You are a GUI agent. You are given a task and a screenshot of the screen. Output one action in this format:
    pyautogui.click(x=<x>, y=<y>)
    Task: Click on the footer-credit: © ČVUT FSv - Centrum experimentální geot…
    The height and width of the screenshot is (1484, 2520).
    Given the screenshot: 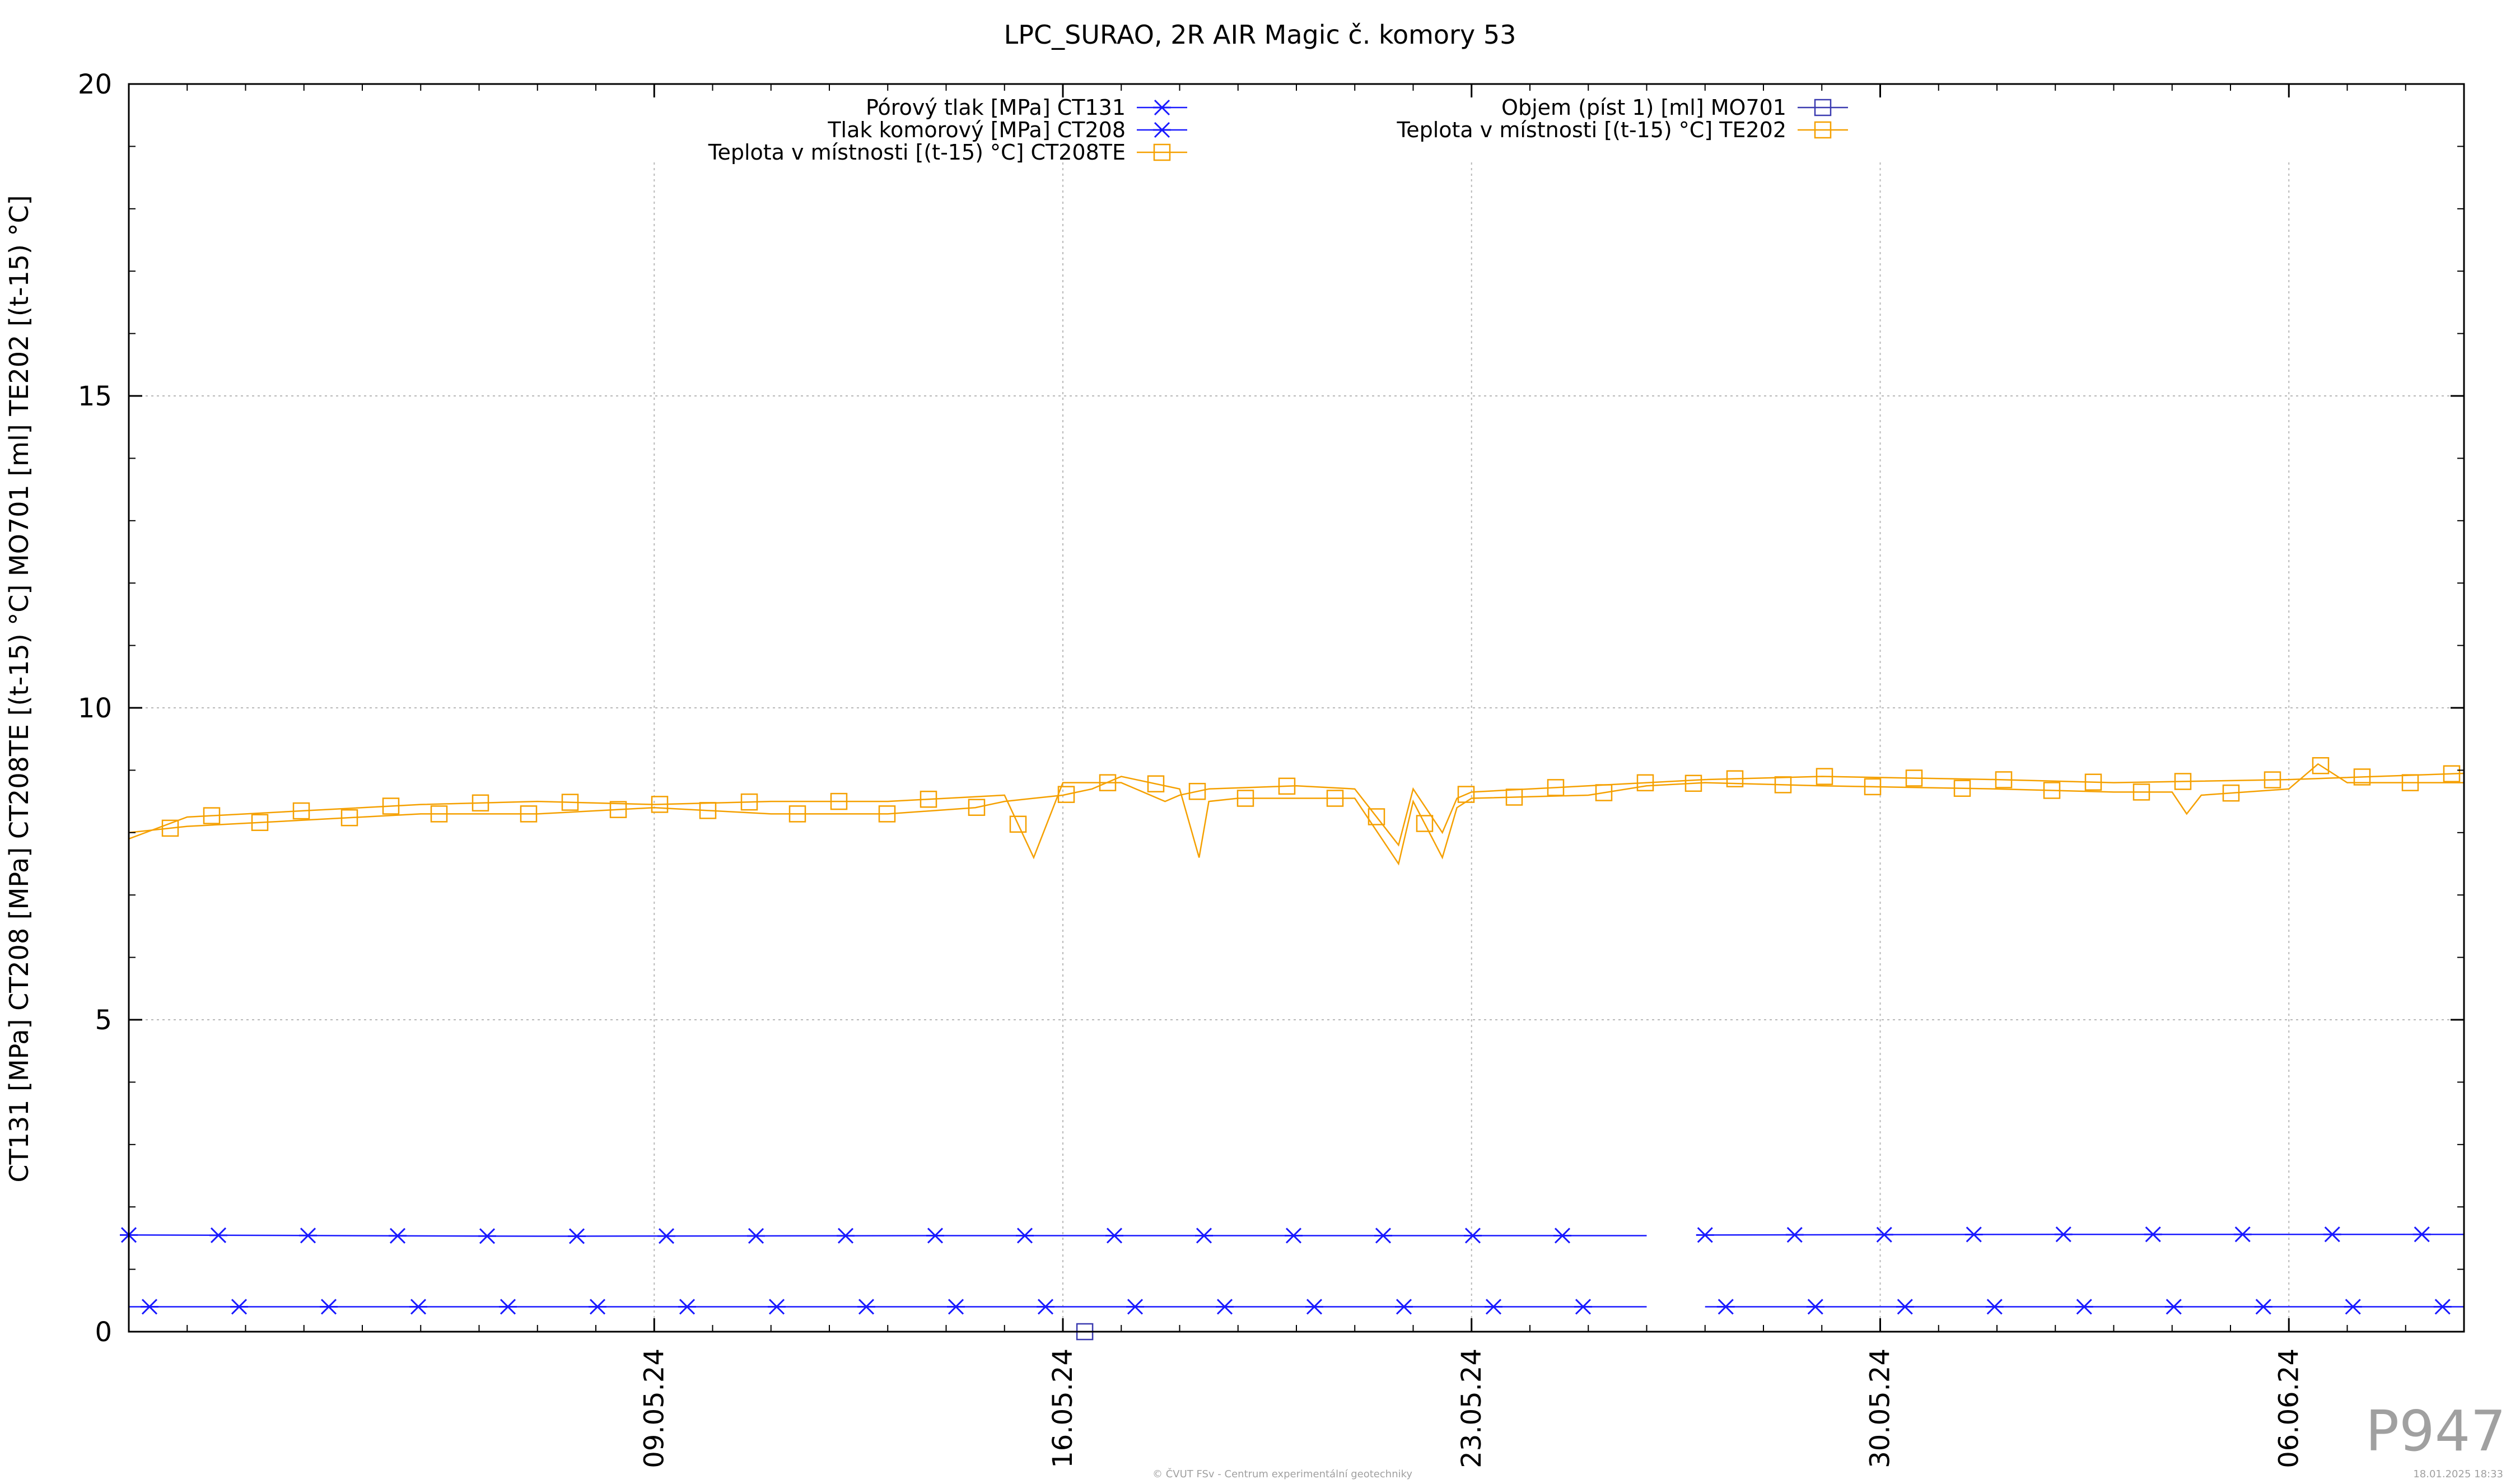 What is the action you would take?
    pyautogui.click(x=1282, y=1474)
    